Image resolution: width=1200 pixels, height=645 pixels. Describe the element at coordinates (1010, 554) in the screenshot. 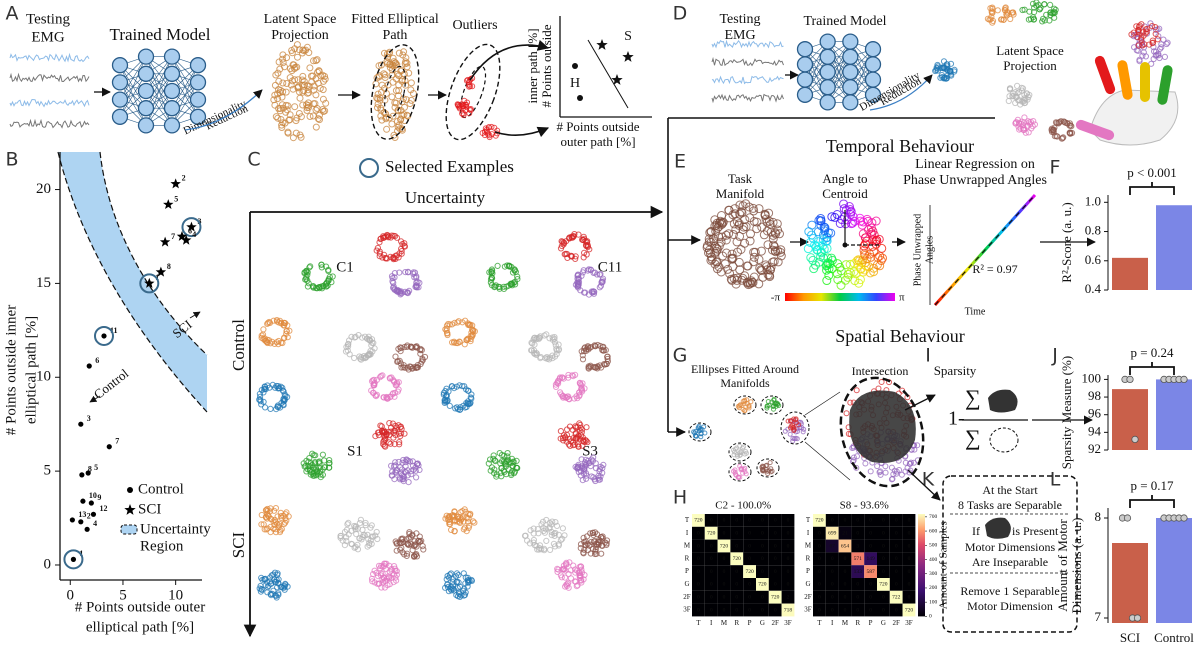

I see `info-box` at that location.